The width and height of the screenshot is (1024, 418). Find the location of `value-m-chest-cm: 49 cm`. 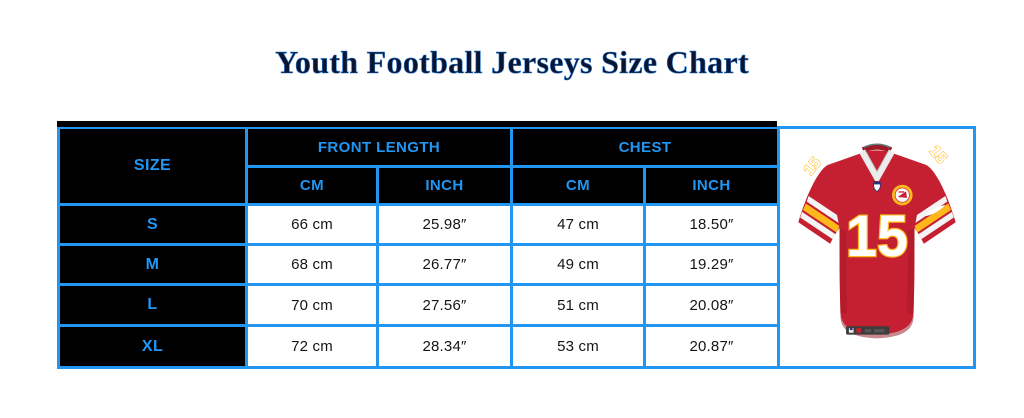

value-m-chest-cm: 49 cm is located at coordinates (578, 264).